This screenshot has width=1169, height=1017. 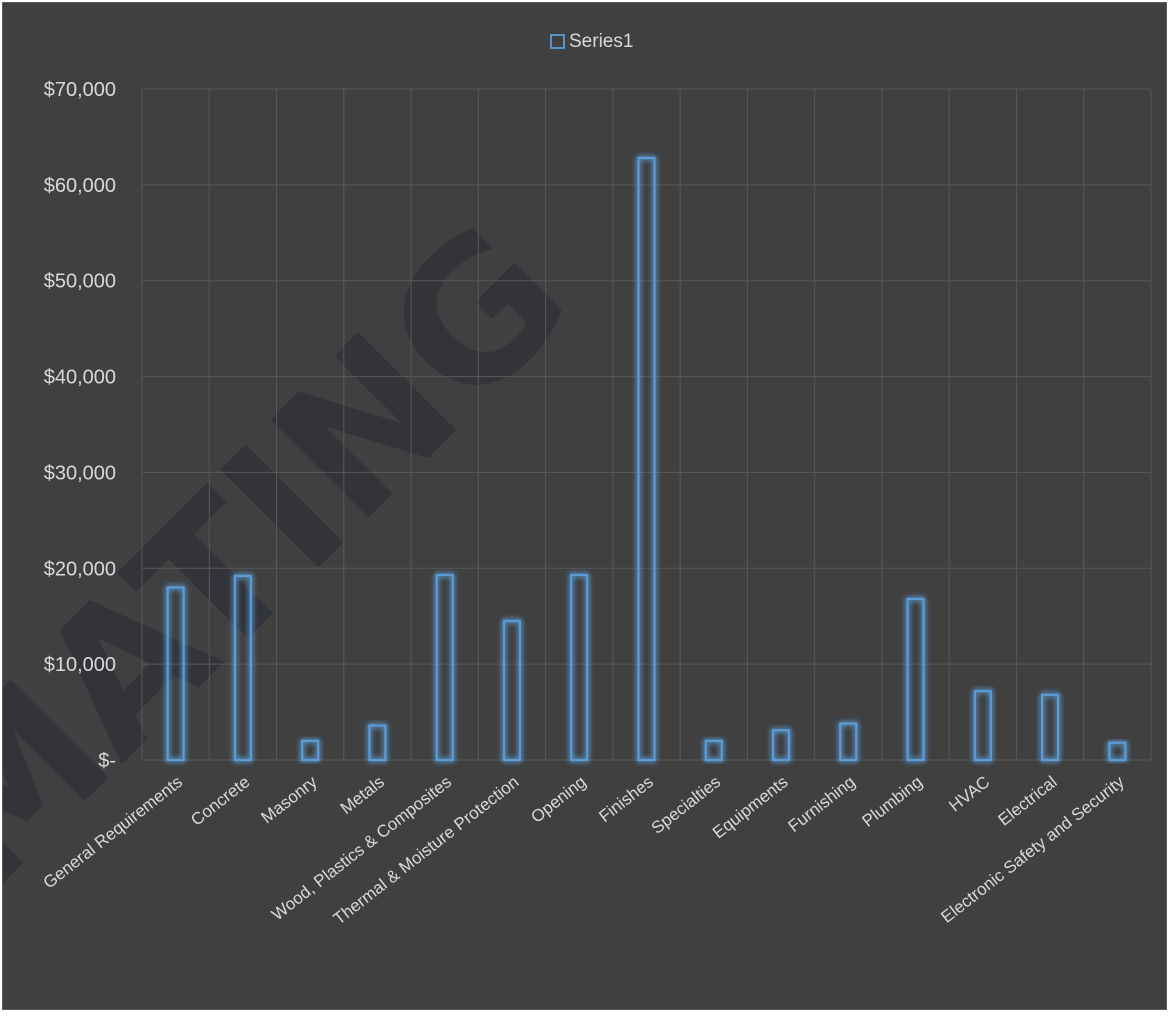 What do you see at coordinates (289, 799) in the screenshot?
I see `x-tick-label: Masonry` at bounding box center [289, 799].